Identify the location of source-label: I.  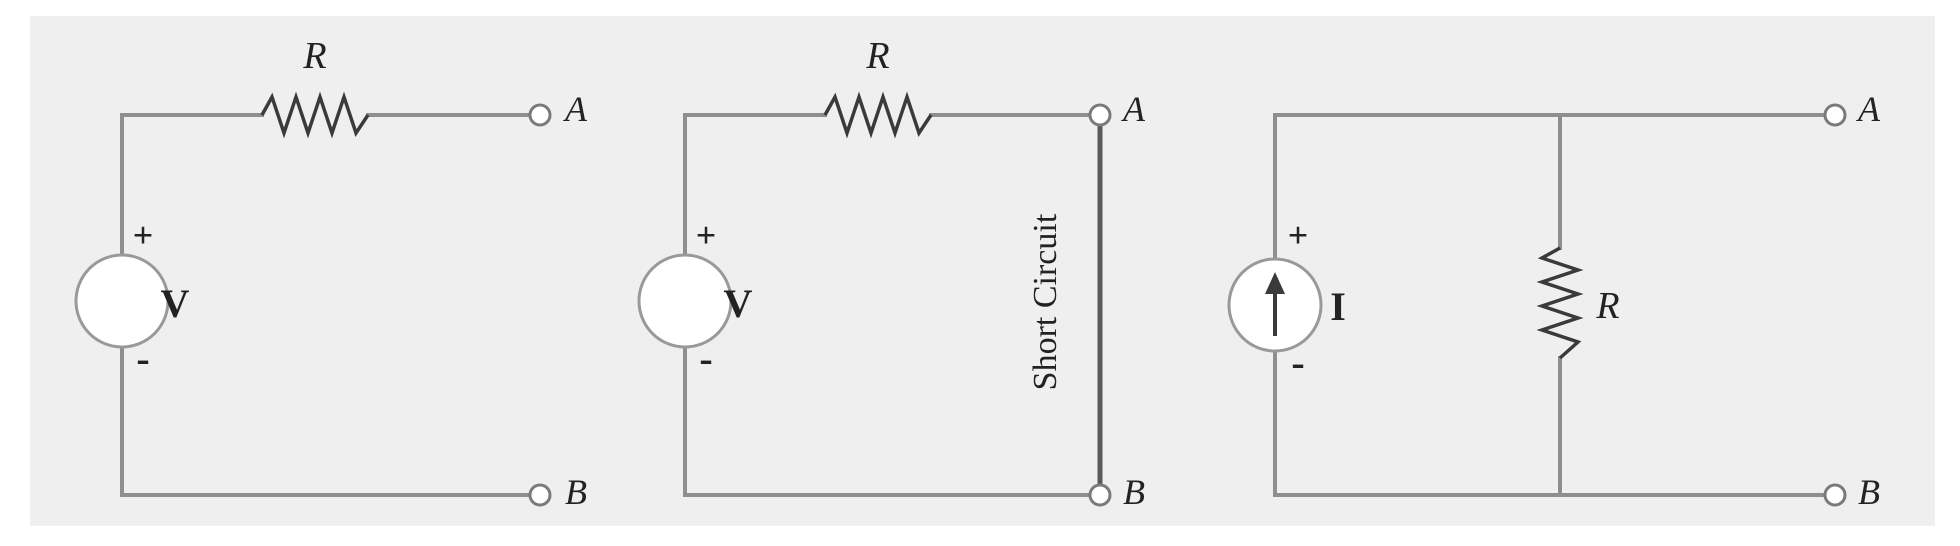
(1338, 306).